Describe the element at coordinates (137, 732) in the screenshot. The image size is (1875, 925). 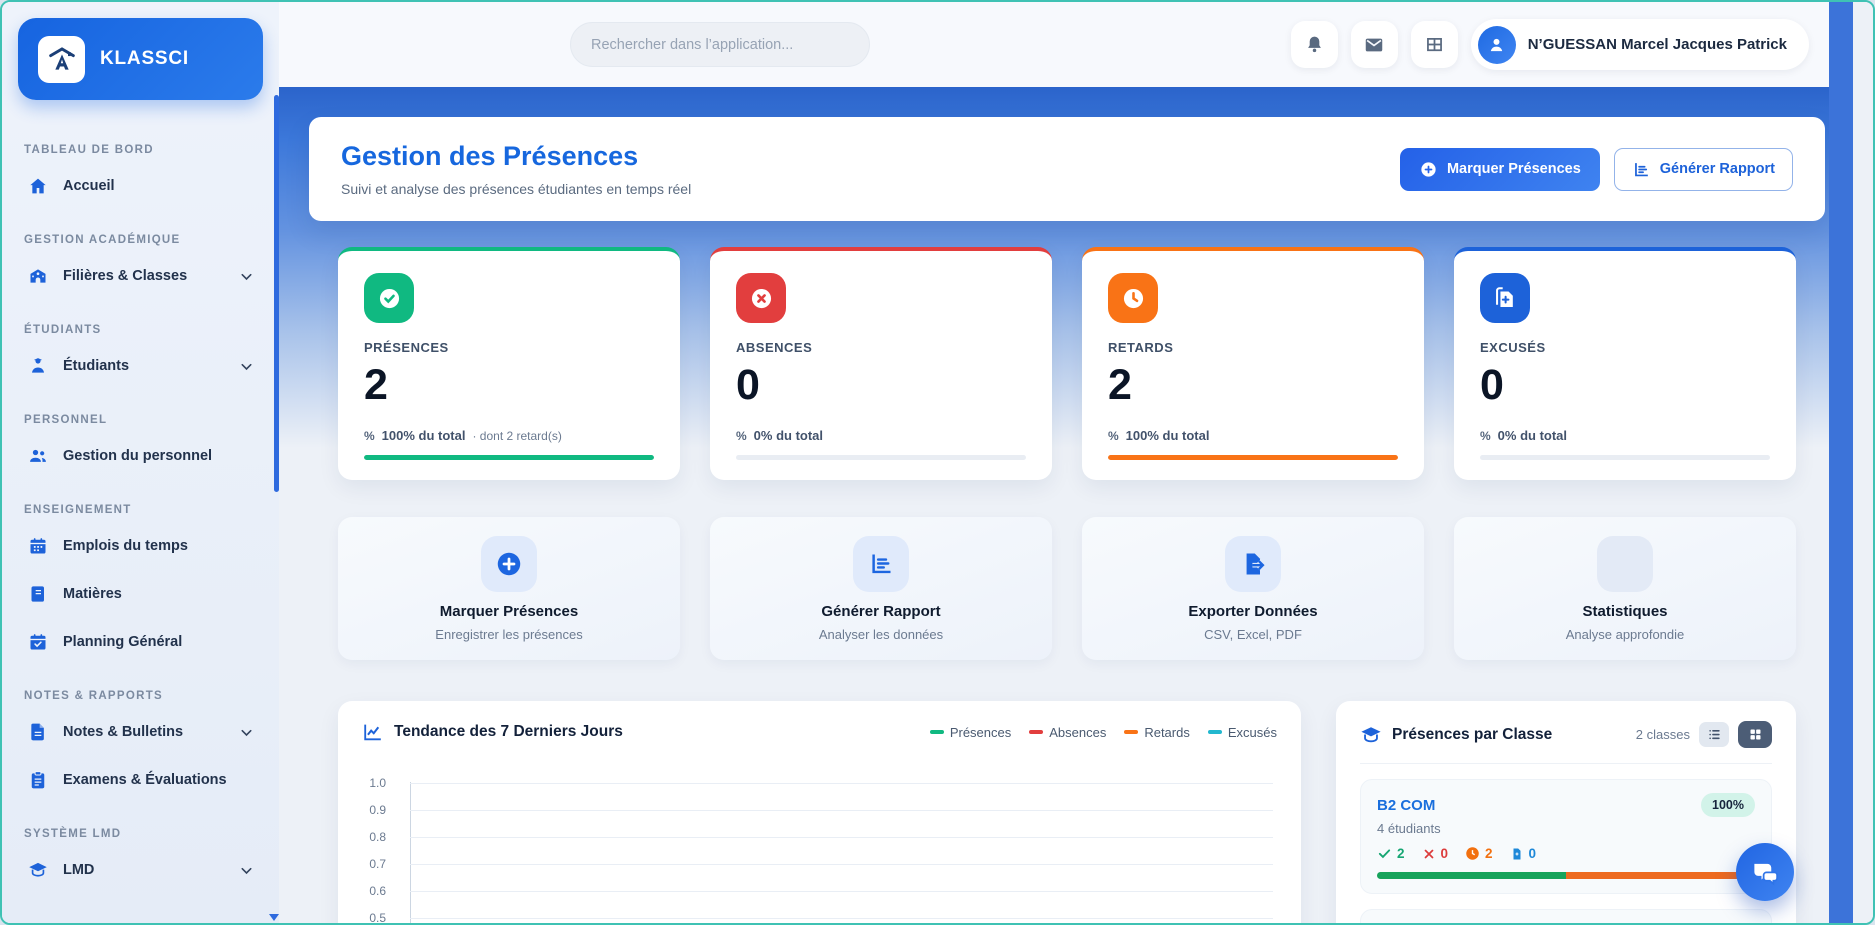
I see `sidebar-item-notes-bulletins: Notes & Bulletins` at that location.